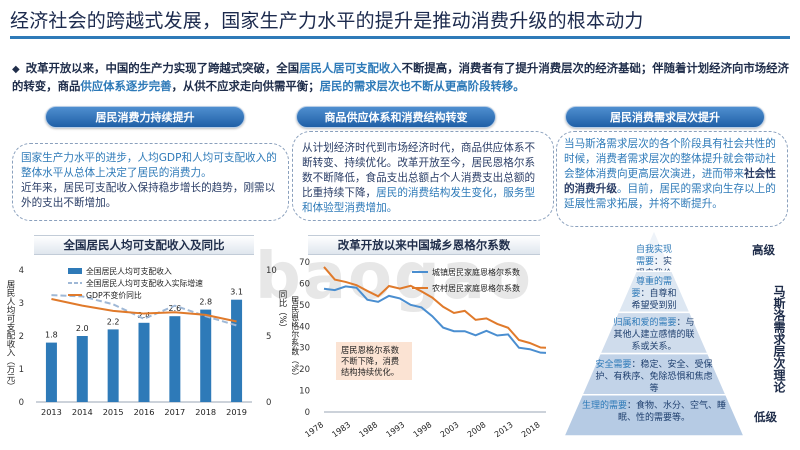 The image size is (800, 450). Describe the element at coordinates (651, 288) in the screenshot. I see `pyramid-level-name: 尊重的需要` at that location.